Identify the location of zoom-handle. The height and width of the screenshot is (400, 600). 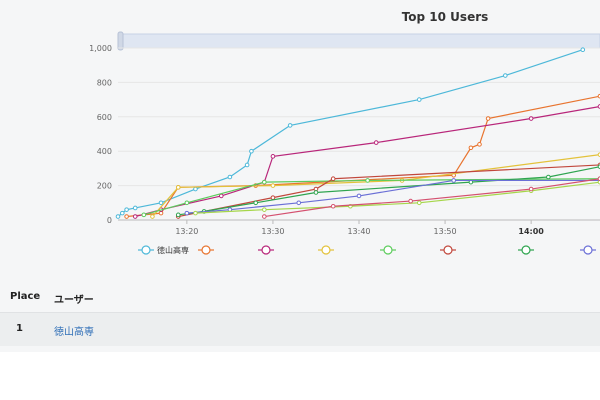
(120, 41).